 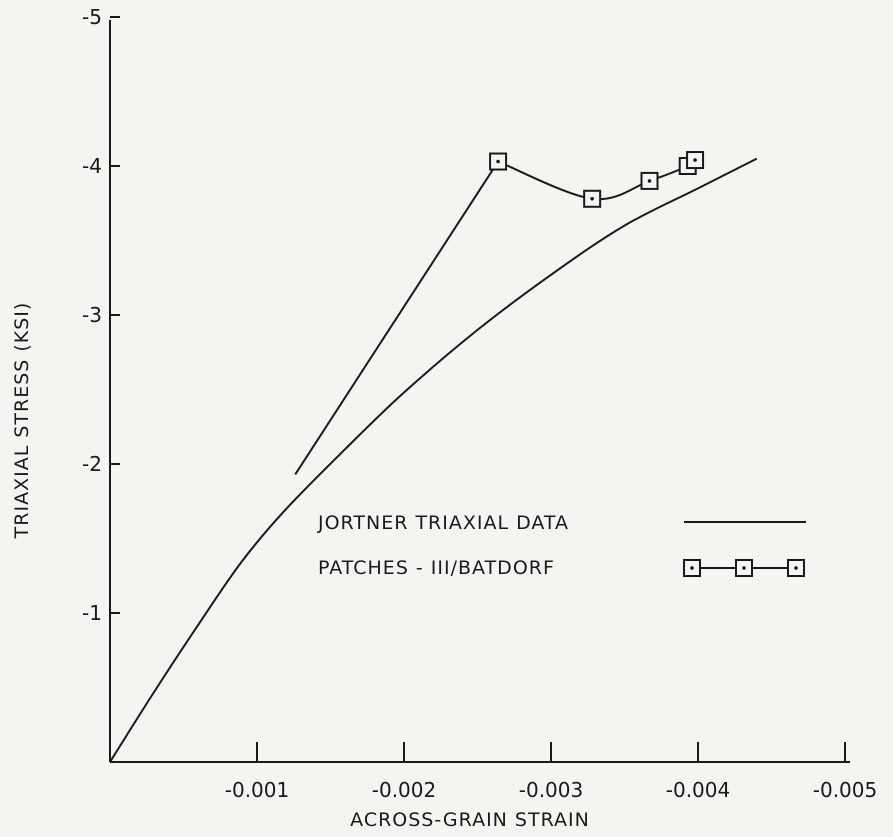 I want to click on y-tick-label: -2, so click(x=92, y=464).